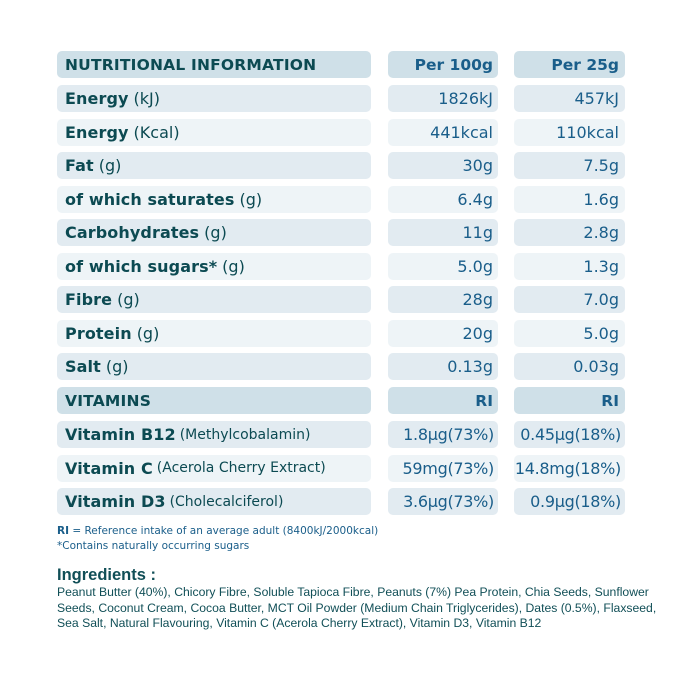 The image size is (700, 700). What do you see at coordinates (610, 400) in the screenshot?
I see `vitamins-header-ri2: RI` at bounding box center [610, 400].